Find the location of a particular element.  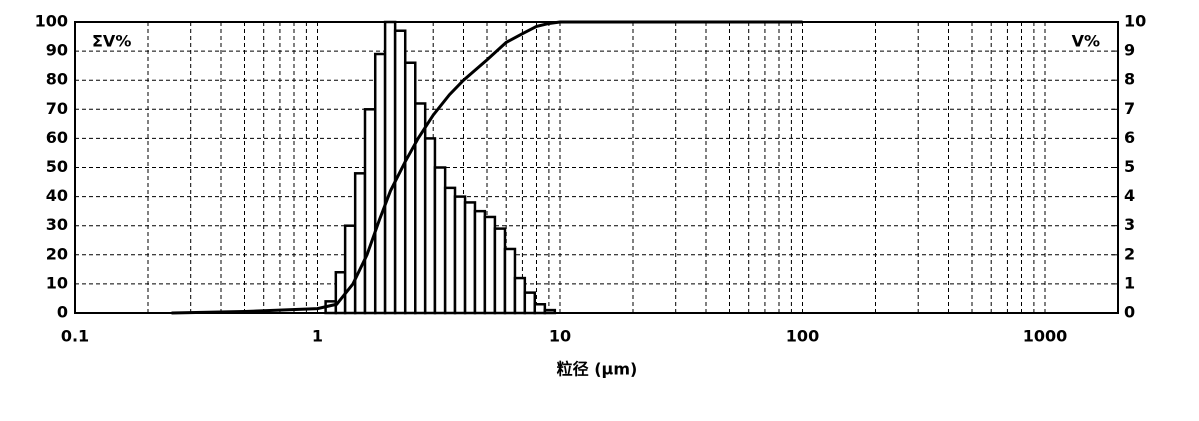

y2-tick-label: 2 is located at coordinates (1129, 253).